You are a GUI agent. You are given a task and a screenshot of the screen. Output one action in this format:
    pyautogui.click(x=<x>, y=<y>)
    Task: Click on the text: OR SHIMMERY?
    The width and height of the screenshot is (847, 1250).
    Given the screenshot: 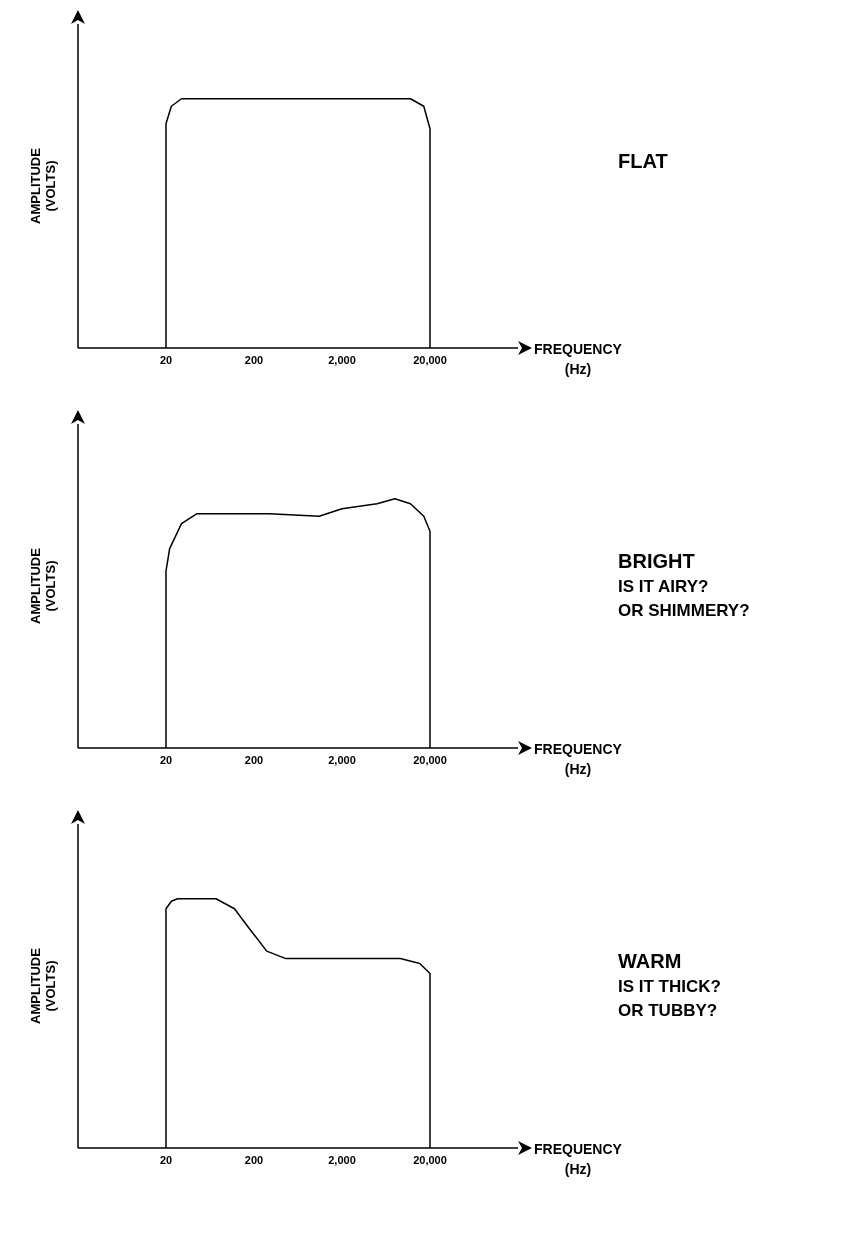 What is the action you would take?
    pyautogui.click(x=684, y=610)
    